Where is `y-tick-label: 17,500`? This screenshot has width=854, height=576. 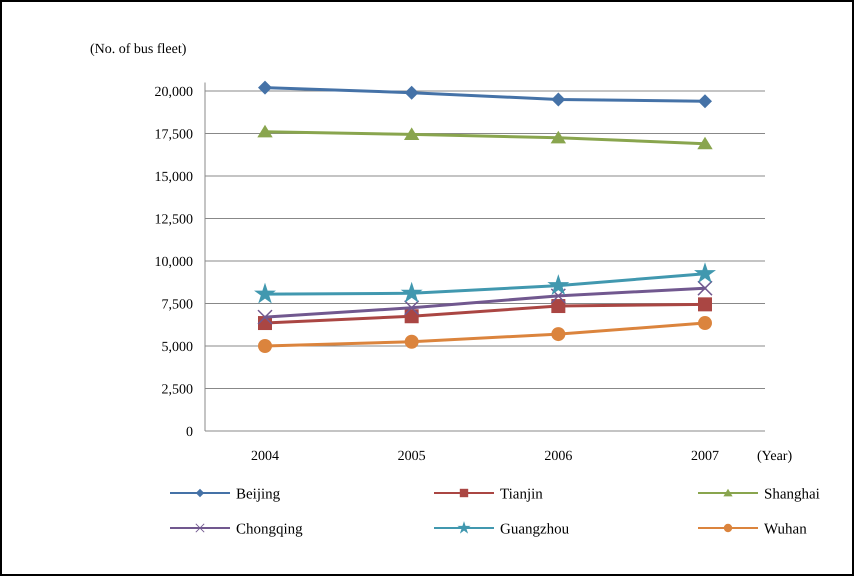 y-tick-label: 17,500 is located at coordinates (173, 134).